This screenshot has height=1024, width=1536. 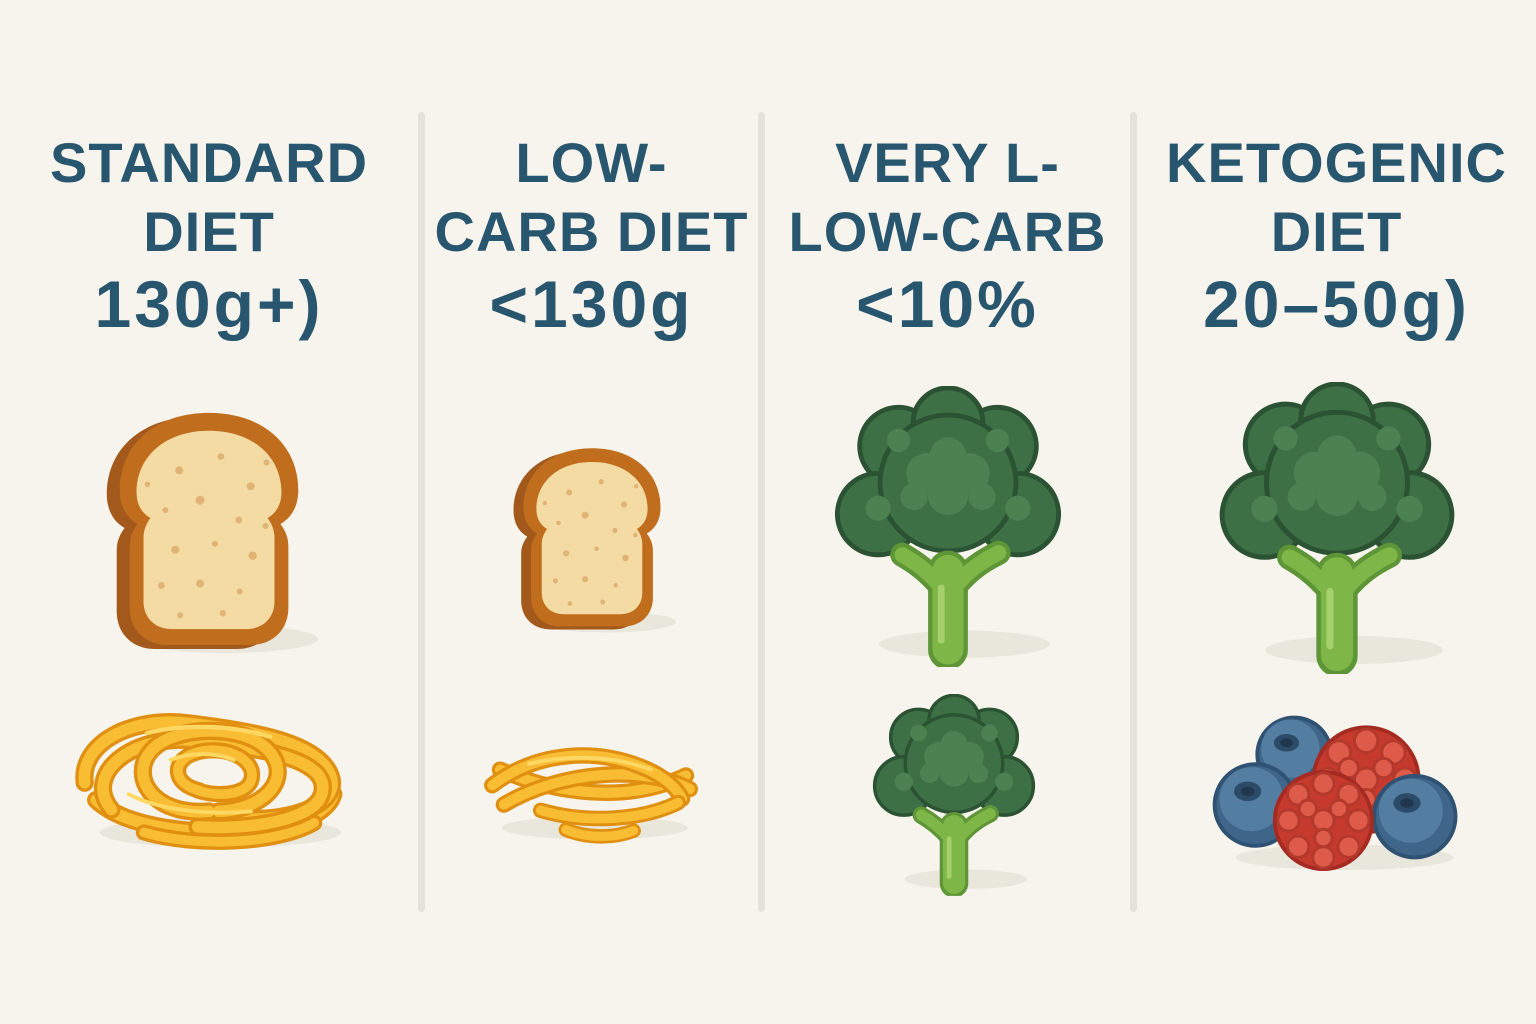 I want to click on bread-slice-small-illustration, so click(x=592, y=536).